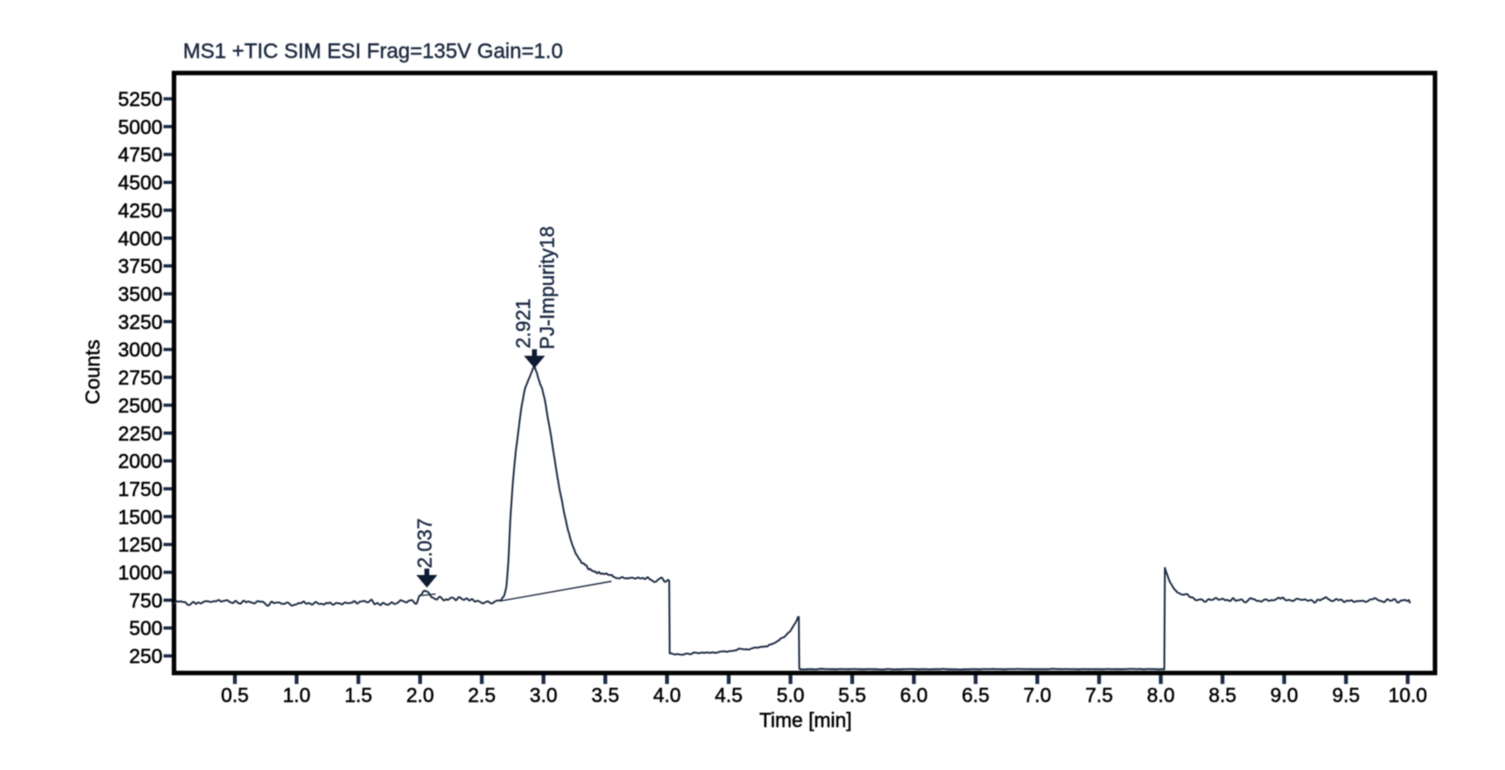 This screenshot has height=770, width=1505. Describe the element at coordinates (976, 696) in the screenshot. I see `svg-text: 6.5` at that location.